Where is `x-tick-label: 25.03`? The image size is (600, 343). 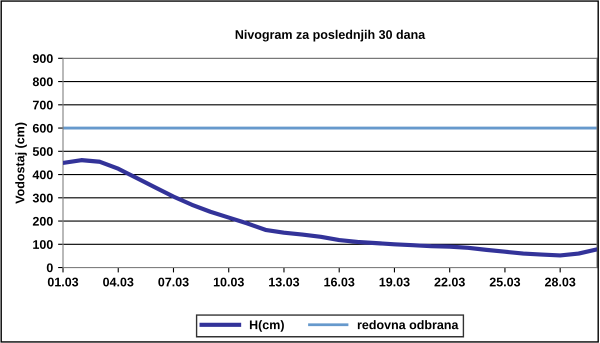
x-tick-label: 25.03 is located at coordinates (505, 282).